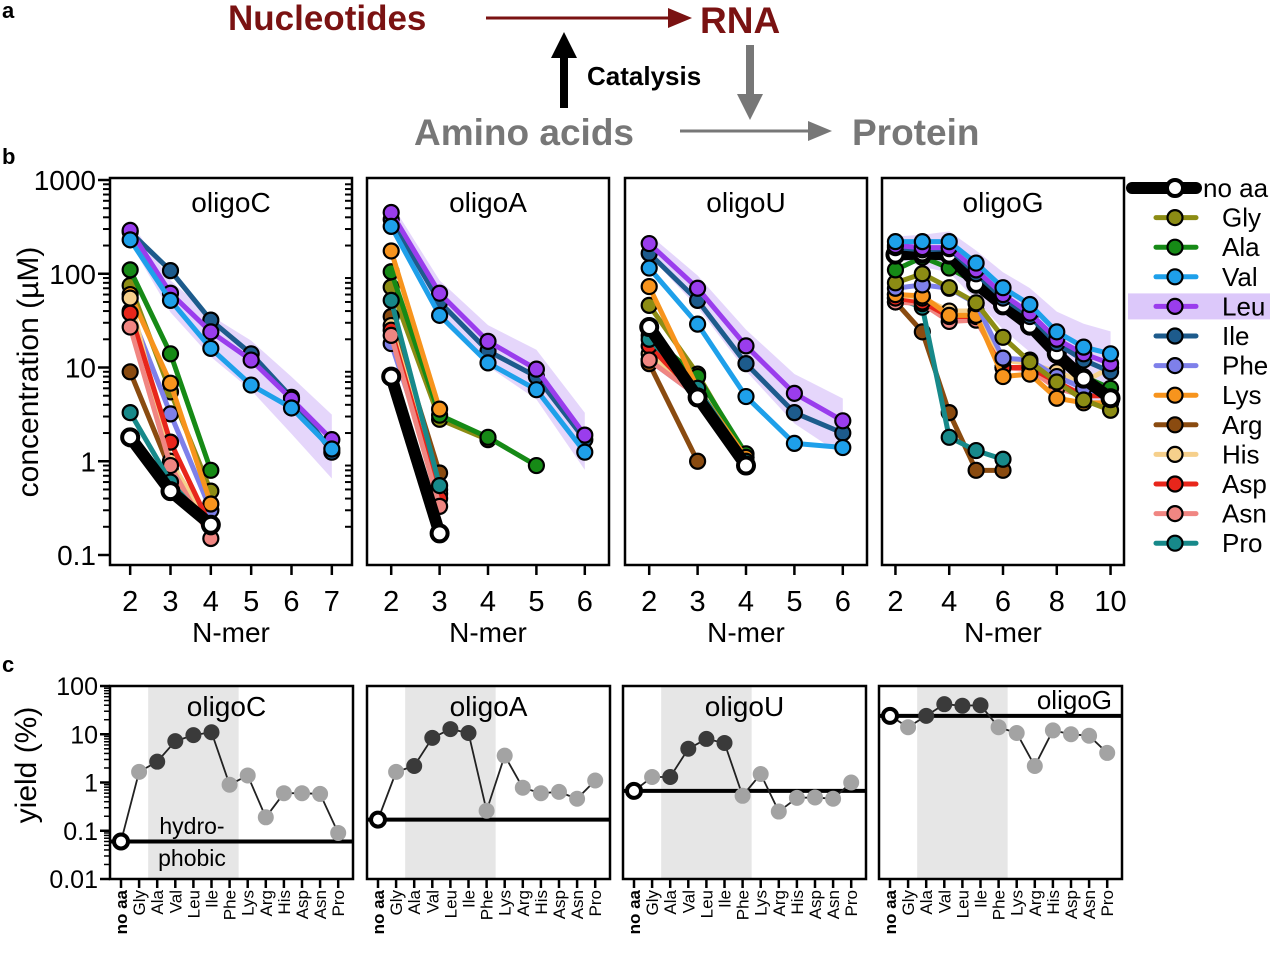  What do you see at coordinates (577, 798) in the screenshot?
I see `data-point-asn` at bounding box center [577, 798].